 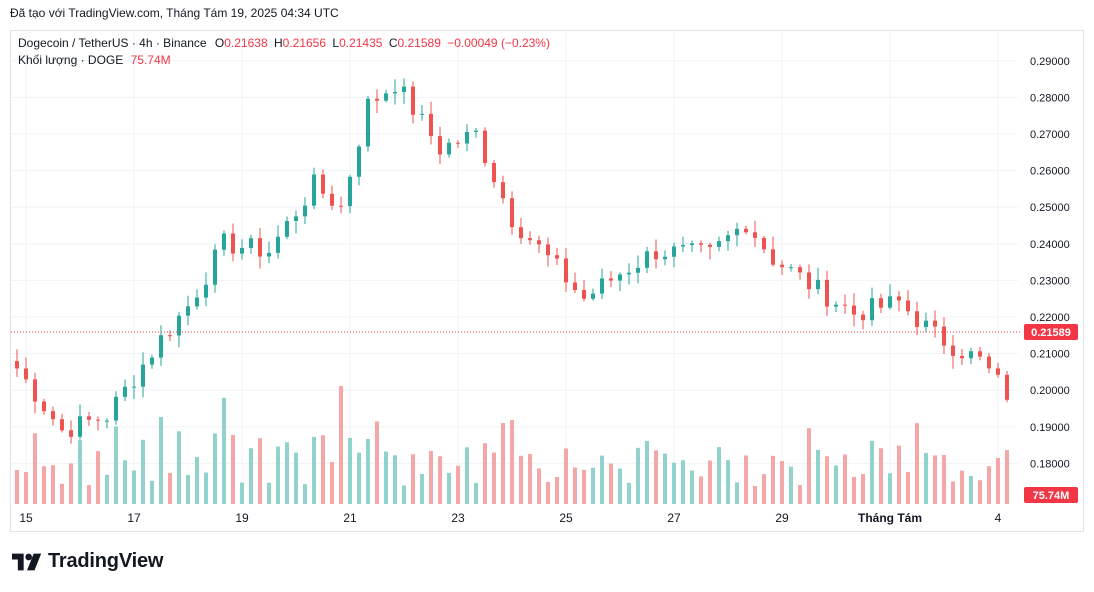 What do you see at coordinates (1050, 245) in the screenshot?
I see `price-tick-label: 0.24000` at bounding box center [1050, 245].